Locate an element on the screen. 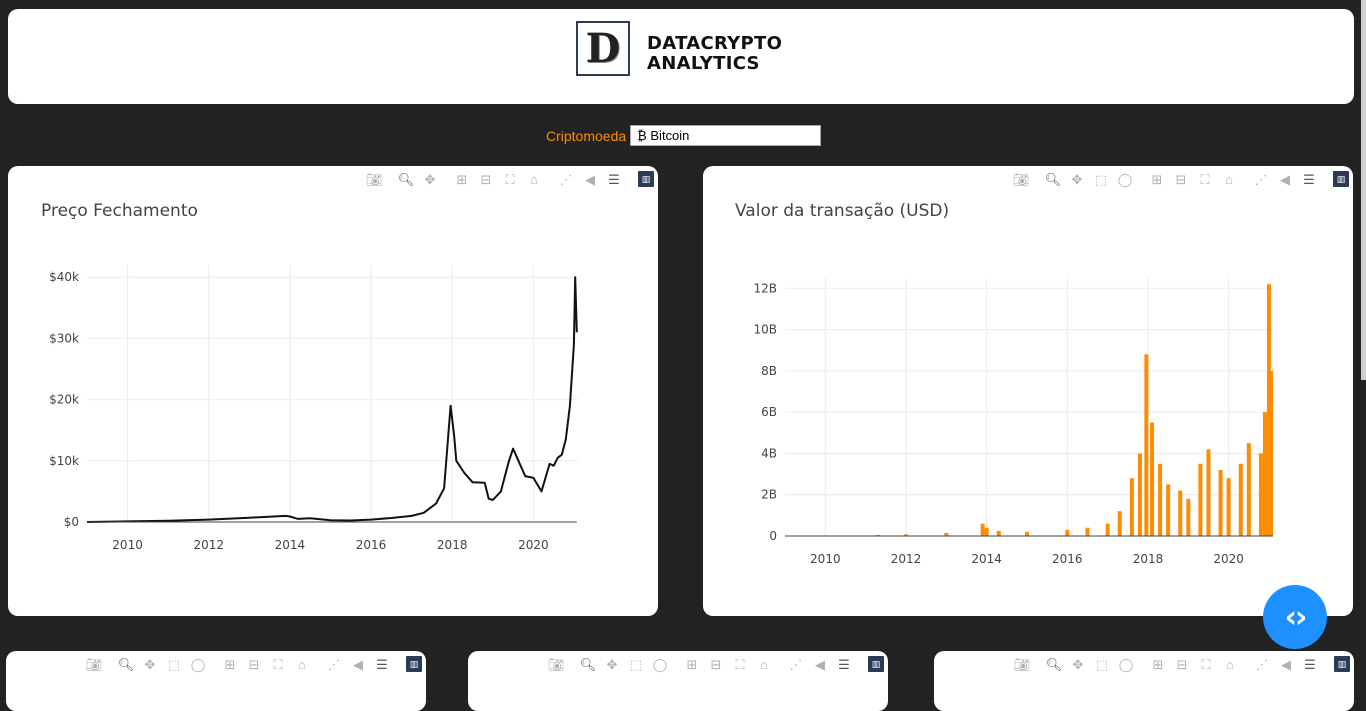  price-series-line is located at coordinates (332, 399).